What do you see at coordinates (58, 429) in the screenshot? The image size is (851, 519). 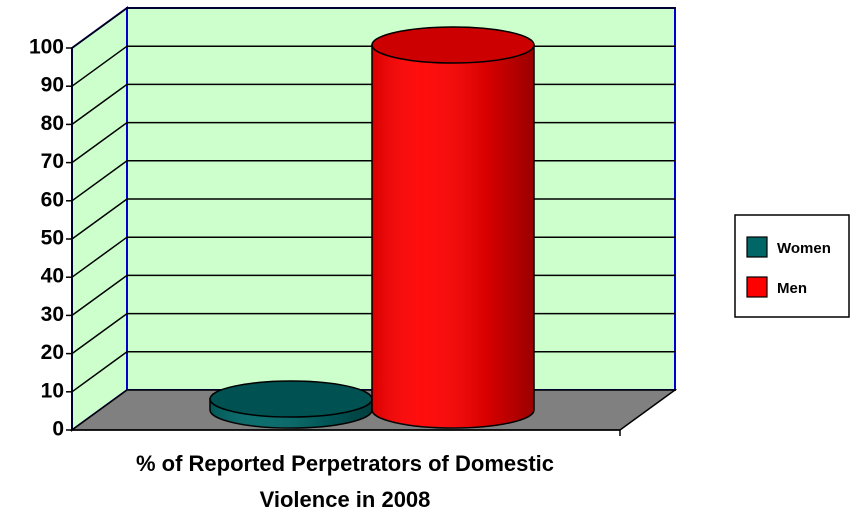 I see `y-tick-label: 0` at bounding box center [58, 429].